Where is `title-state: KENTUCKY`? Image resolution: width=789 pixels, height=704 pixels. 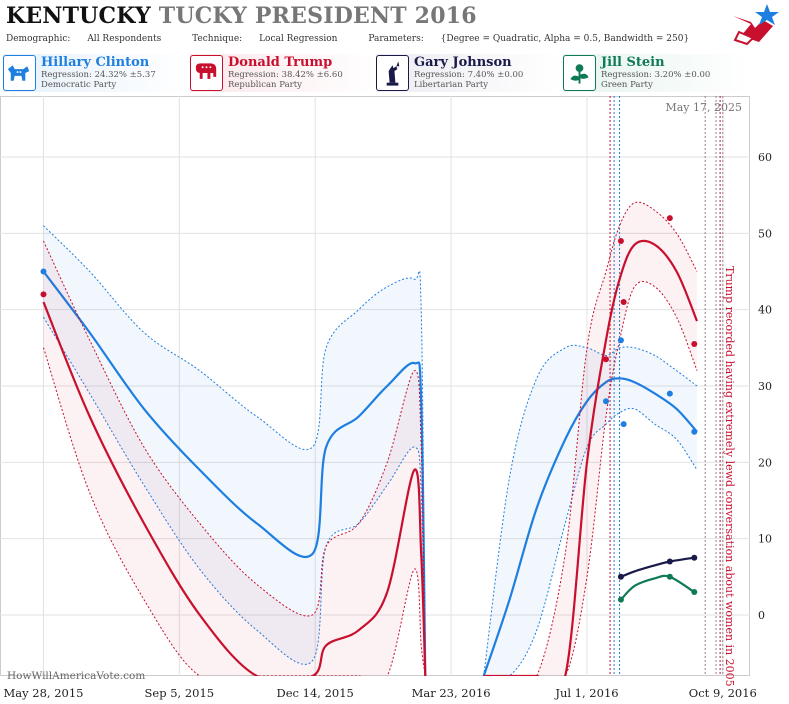 title-state: KENTUCKY is located at coordinates (78, 16).